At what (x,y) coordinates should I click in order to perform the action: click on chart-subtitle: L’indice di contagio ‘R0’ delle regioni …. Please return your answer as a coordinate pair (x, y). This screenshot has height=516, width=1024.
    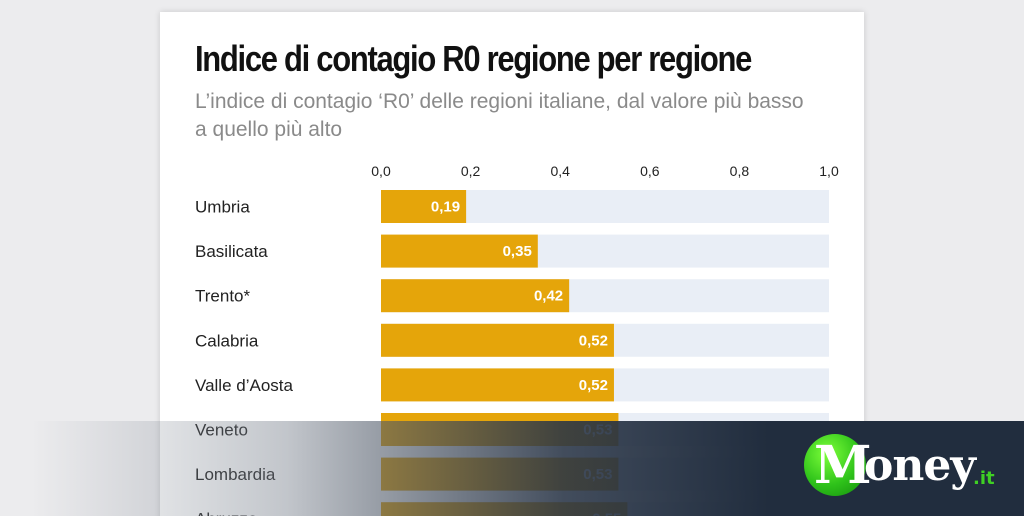
    Looking at the image, I should click on (499, 115).